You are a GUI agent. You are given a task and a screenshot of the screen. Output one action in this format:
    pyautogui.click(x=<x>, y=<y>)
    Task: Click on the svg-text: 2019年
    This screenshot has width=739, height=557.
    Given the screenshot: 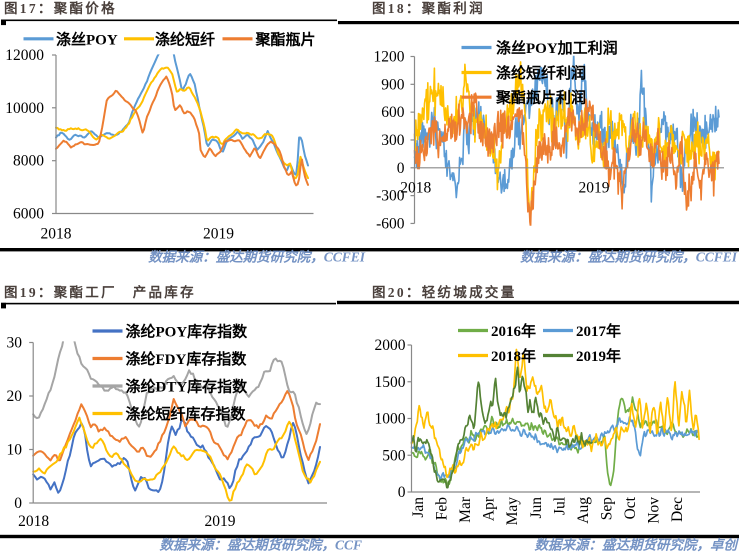 What is the action you would take?
    pyautogui.click(x=598, y=356)
    